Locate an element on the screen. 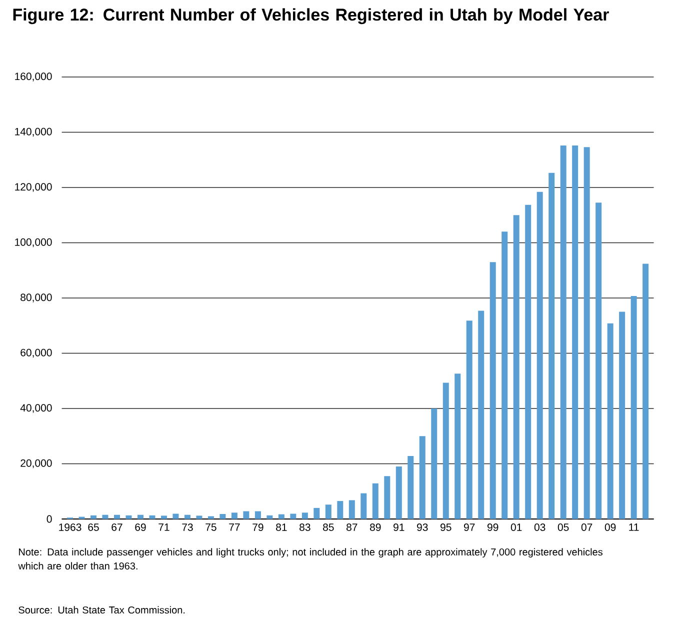 Image resolution: width=691 pixels, height=644 pixels. x-tick-label: 07 is located at coordinates (586, 527).